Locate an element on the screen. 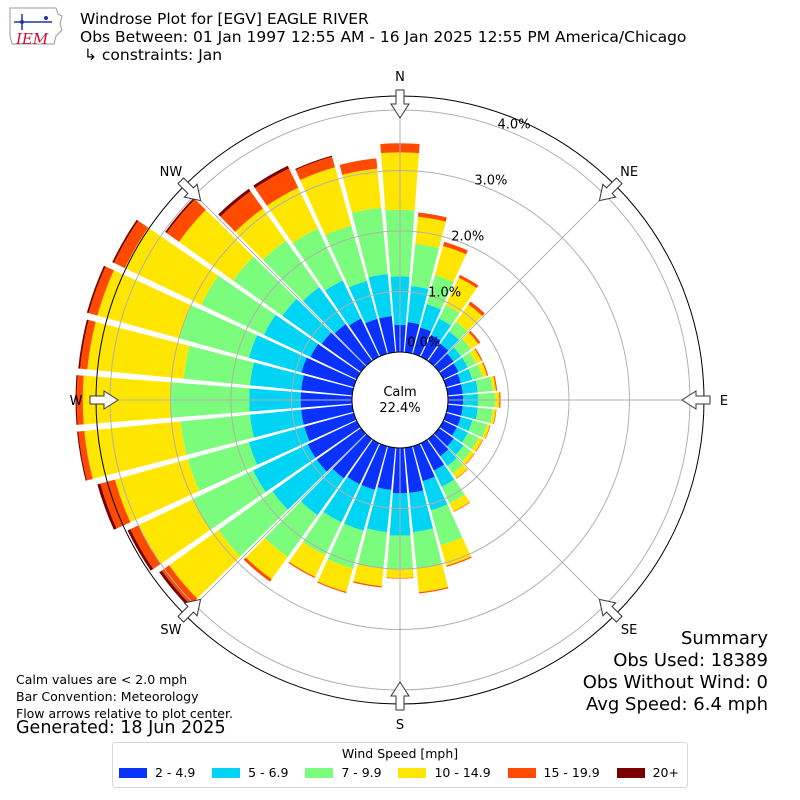  legend-label: 20+ is located at coordinates (665, 772).